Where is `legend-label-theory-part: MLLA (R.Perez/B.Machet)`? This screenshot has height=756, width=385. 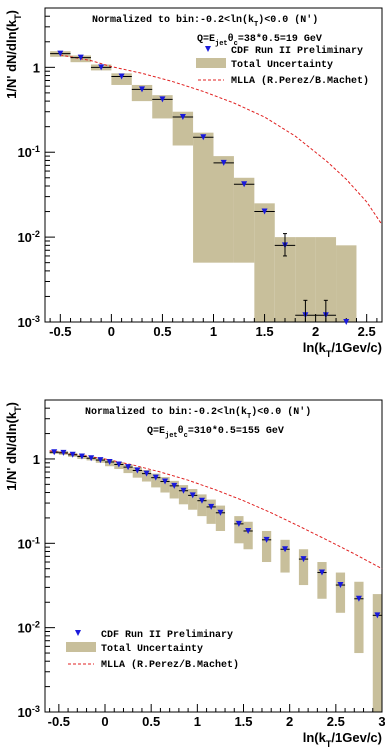 legend-label-theory-part: MLLA (R.Perez/B.Machet) is located at coordinates (300, 81).